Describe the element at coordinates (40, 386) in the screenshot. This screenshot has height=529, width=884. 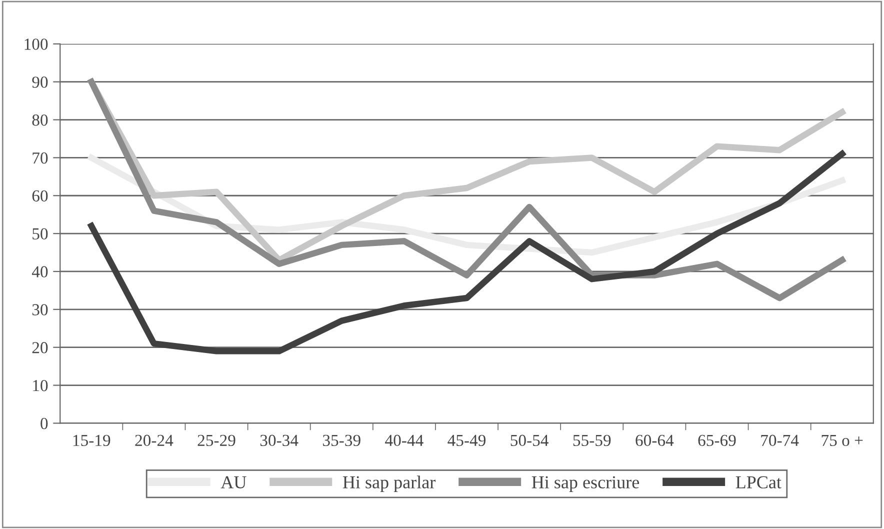
I see `y-tick-label: 10` at that location.